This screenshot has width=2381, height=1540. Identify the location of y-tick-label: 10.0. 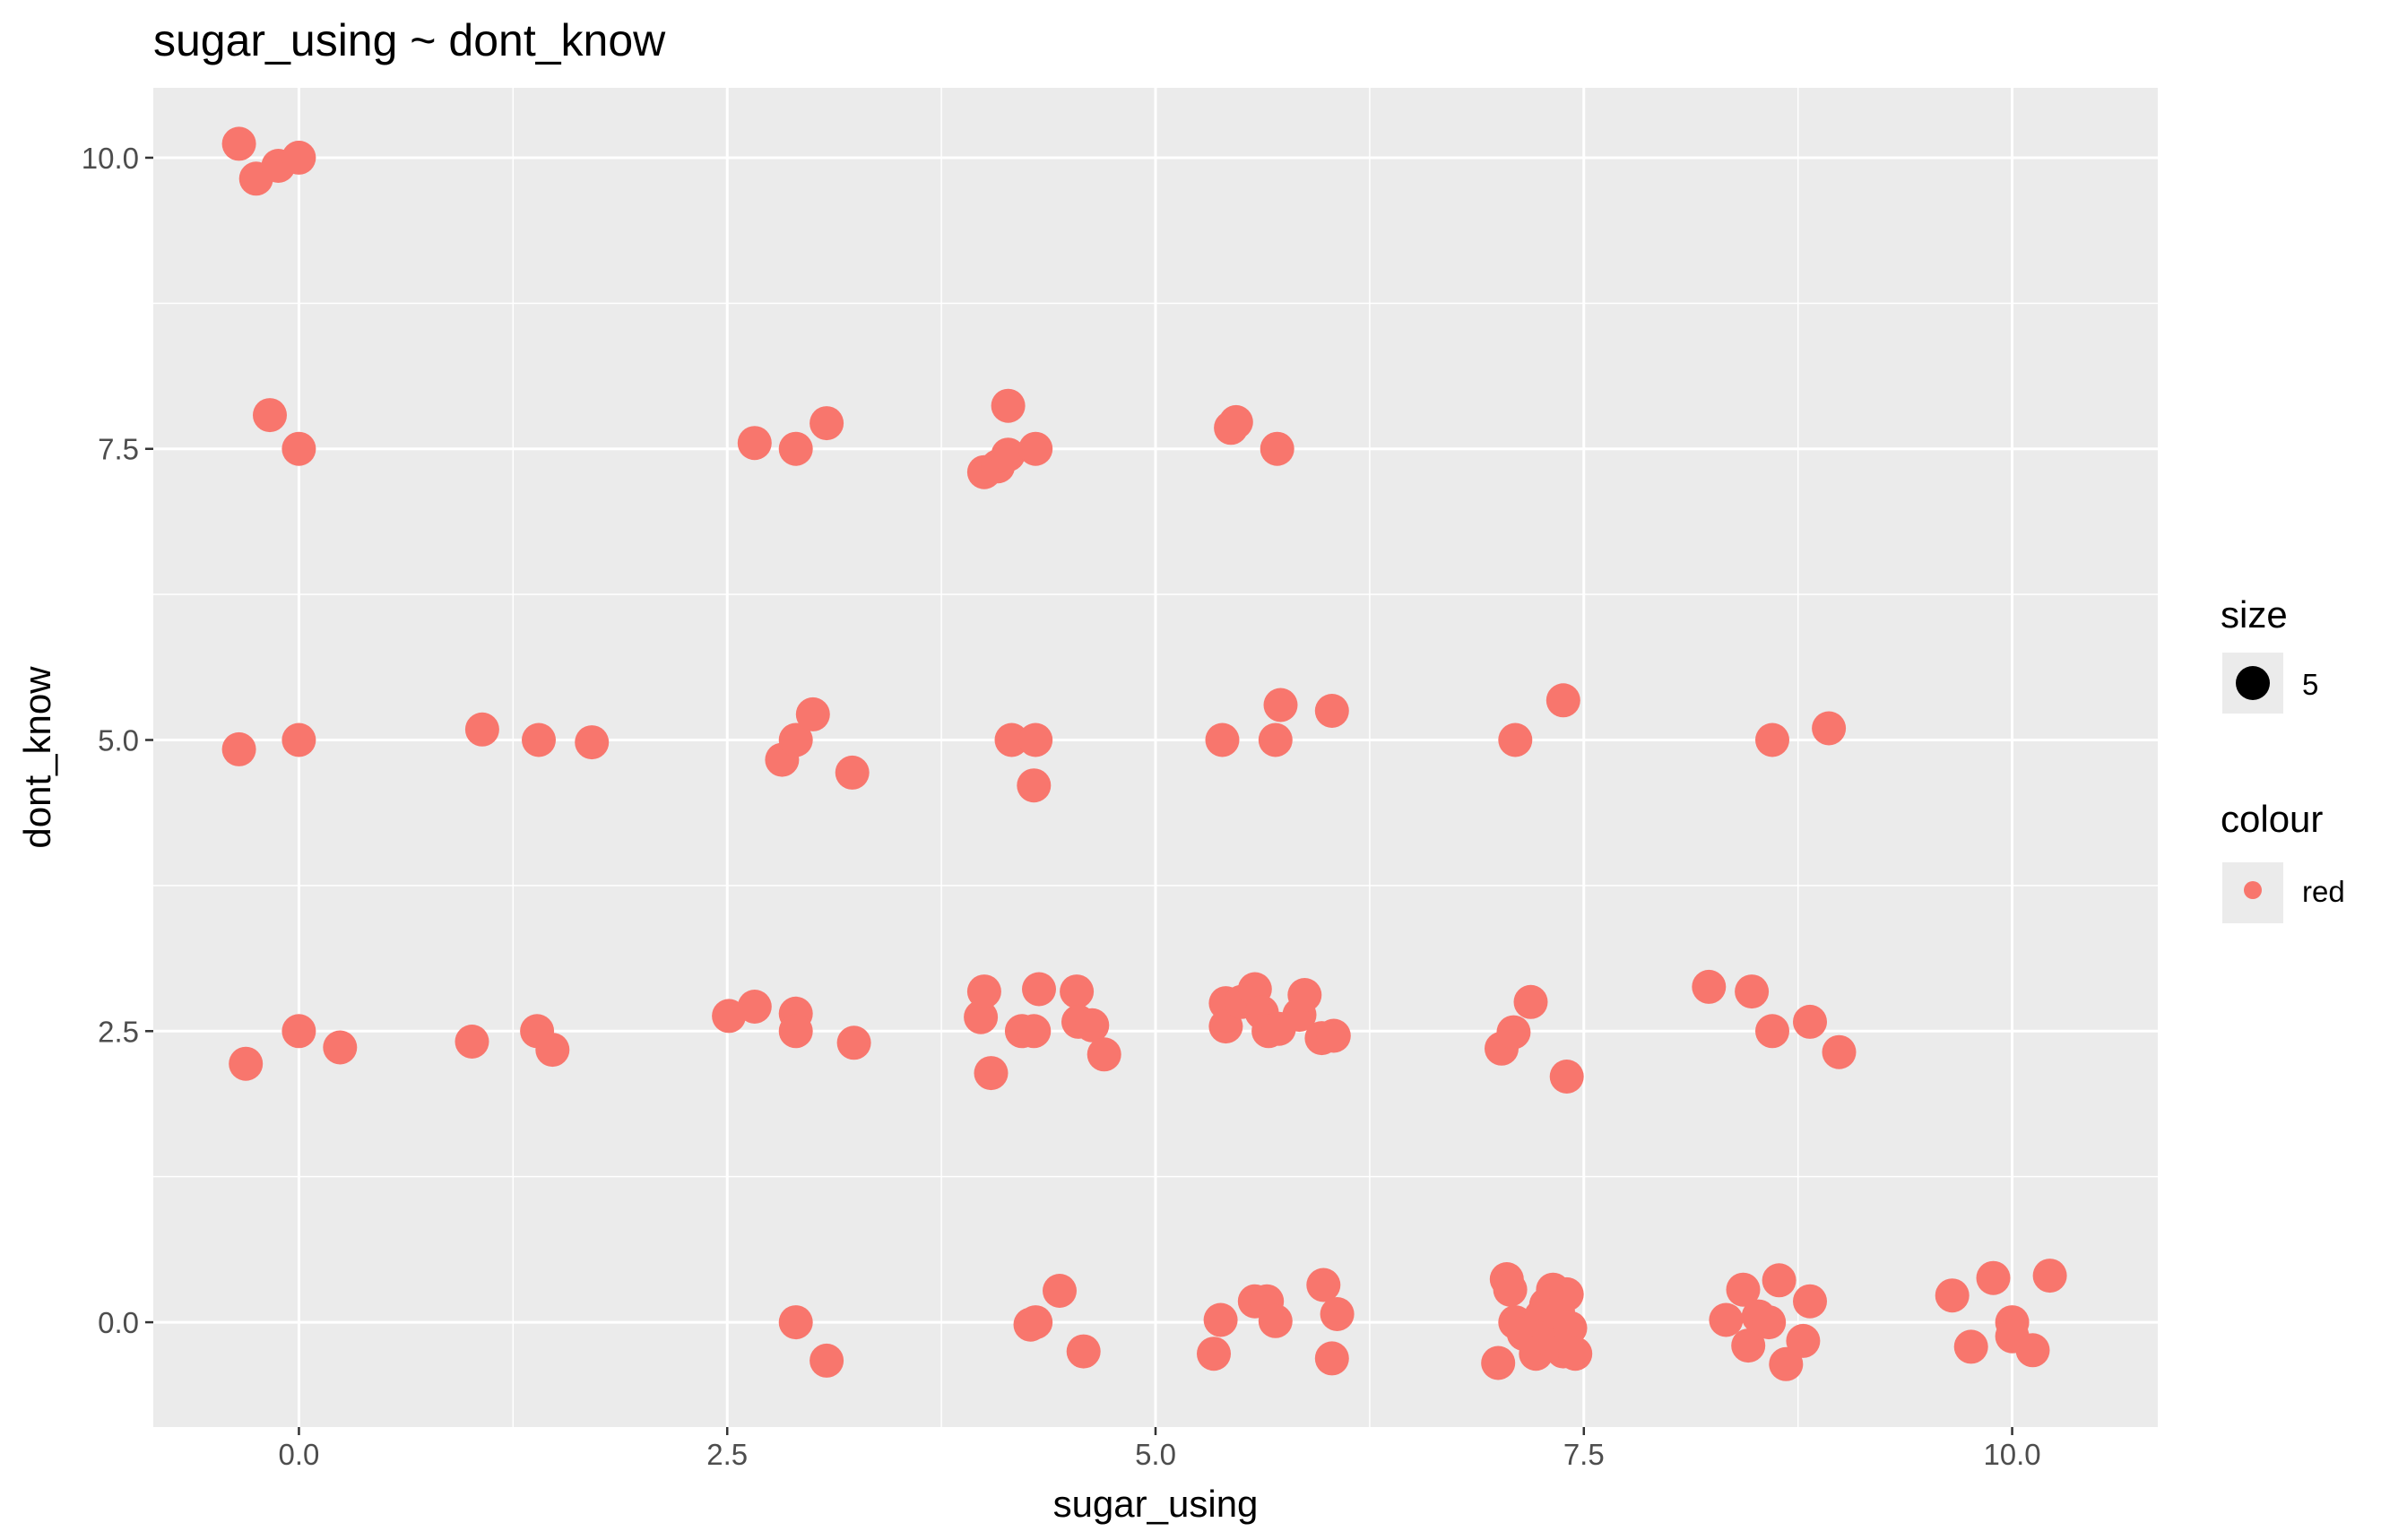
(110, 158).